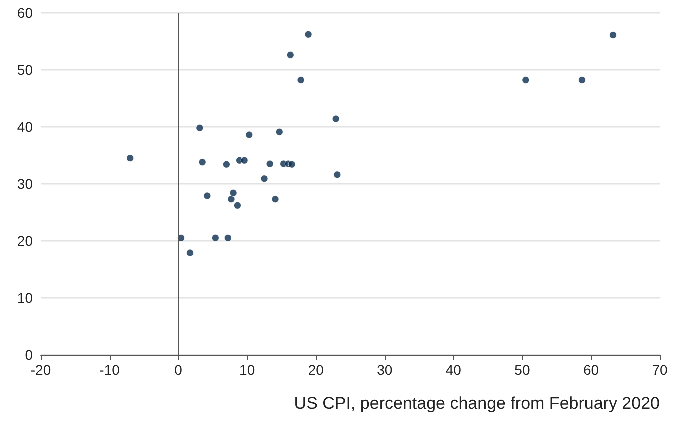 The image size is (673, 421). What do you see at coordinates (25, 184) in the screenshot?
I see `y-tick-label: 30` at bounding box center [25, 184].